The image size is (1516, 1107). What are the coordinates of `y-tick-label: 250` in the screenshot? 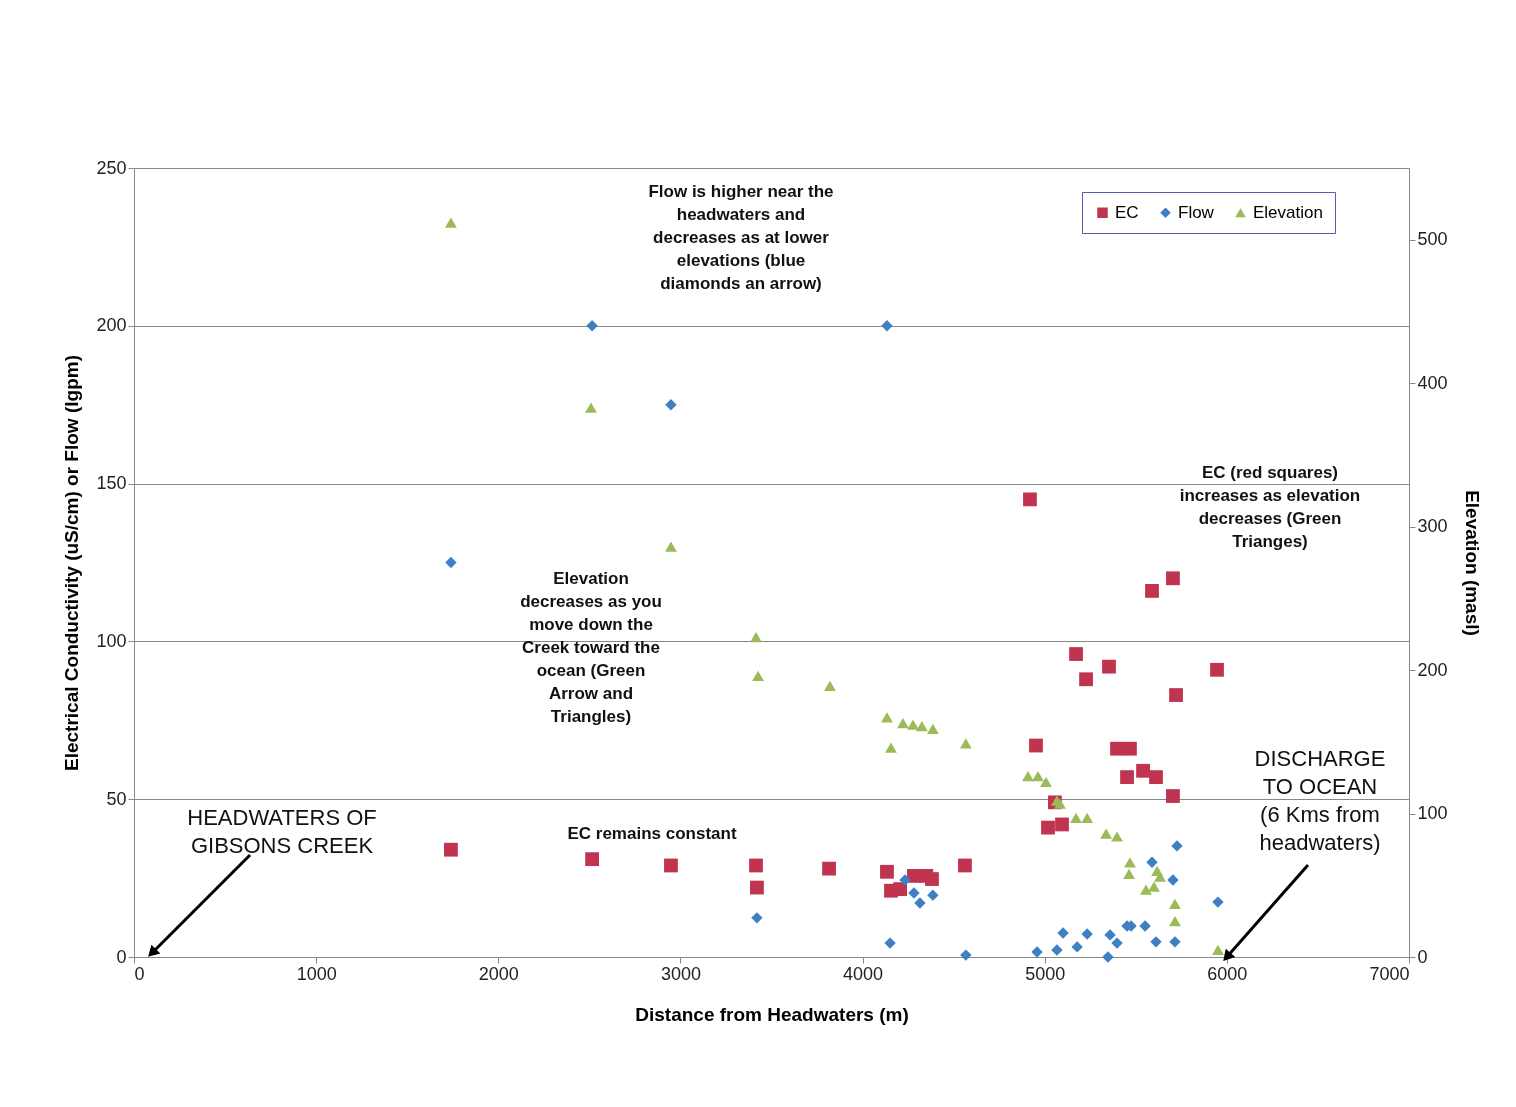 It's located at (111, 167).